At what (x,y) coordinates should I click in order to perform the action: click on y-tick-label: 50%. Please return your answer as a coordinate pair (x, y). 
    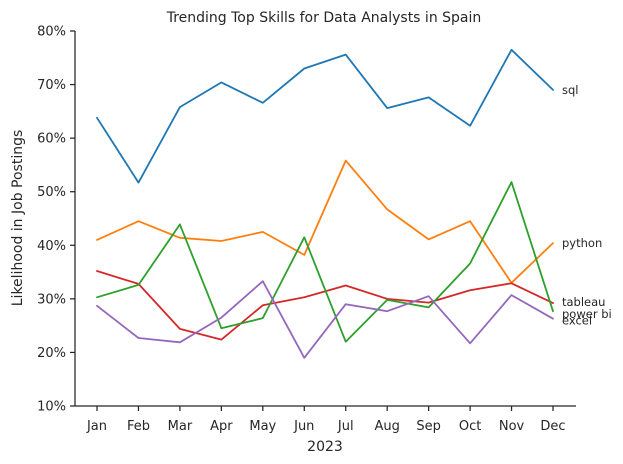
    Looking at the image, I should click on (51, 192).